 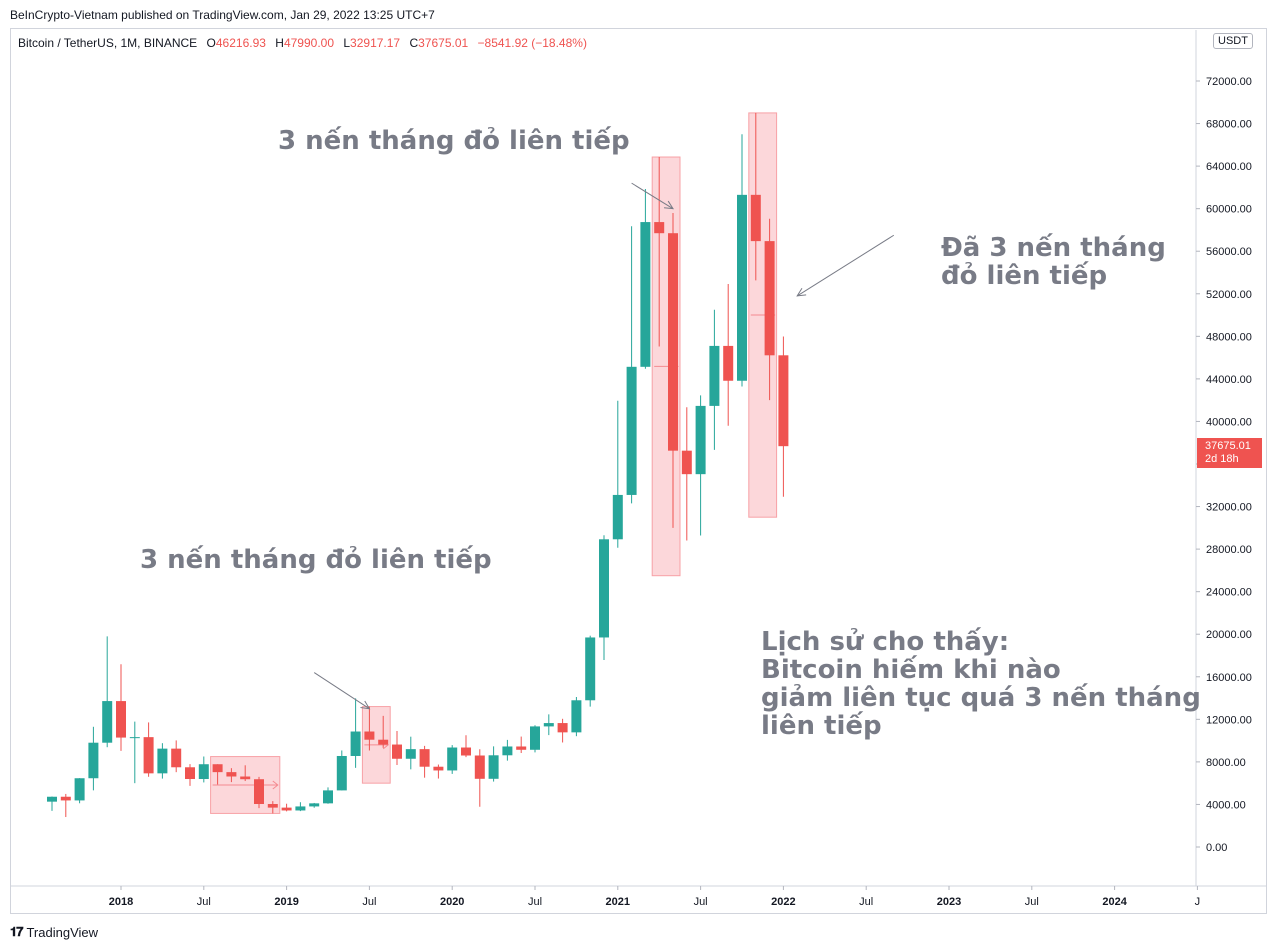 What do you see at coordinates (1229, 167) in the screenshot?
I see `price-tick-label-16: 64000.00` at bounding box center [1229, 167].